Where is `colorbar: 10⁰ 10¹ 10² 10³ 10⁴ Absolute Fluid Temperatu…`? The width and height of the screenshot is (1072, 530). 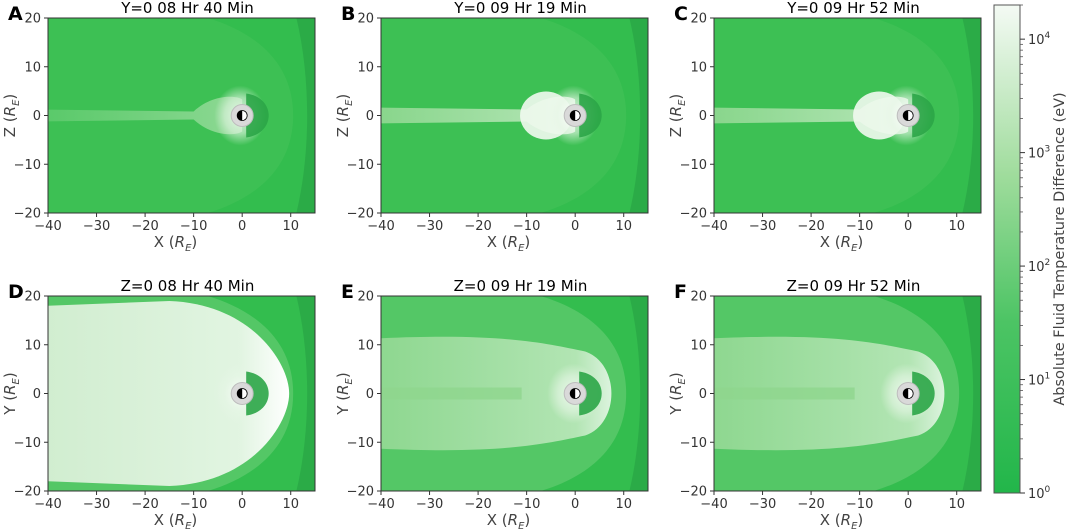
colorbar: 10⁰ 10¹ 10² 10³ 10⁴ Absolute Fluid Temperatu… is located at coordinates (1030, 253).